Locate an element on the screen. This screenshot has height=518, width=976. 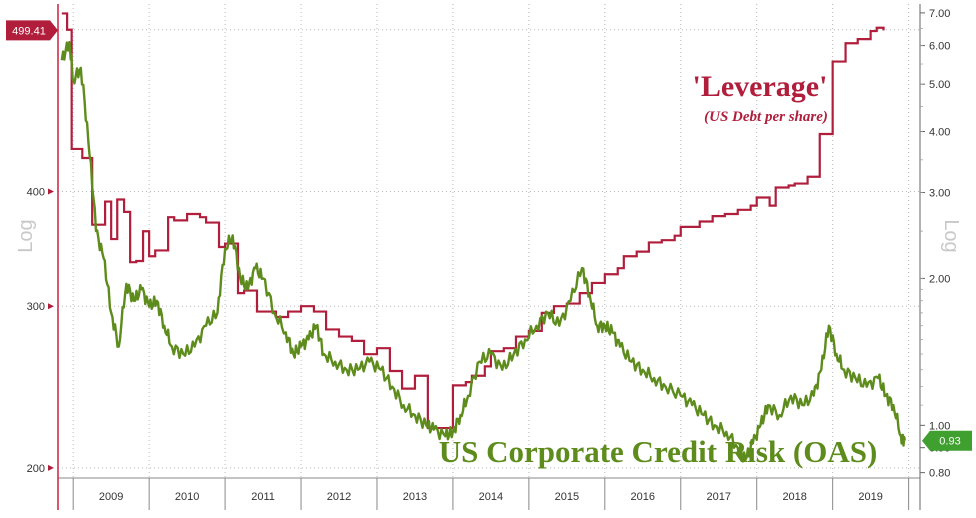
x-tick-label: 2010 is located at coordinates (187, 497).